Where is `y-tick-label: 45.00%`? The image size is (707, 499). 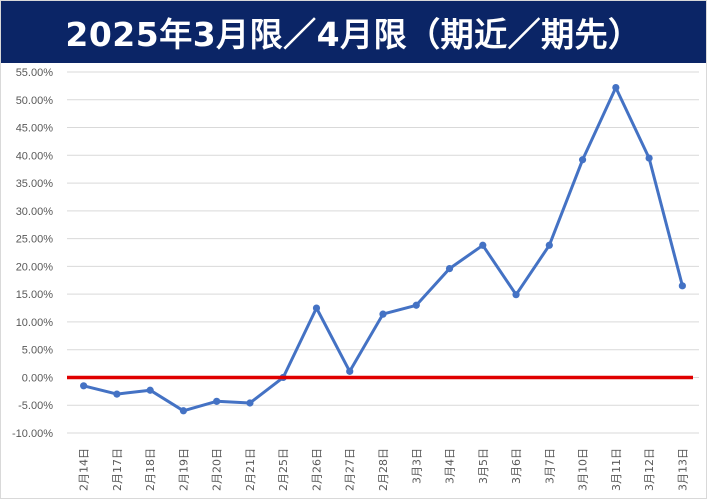 y-tick-label: 45.00% is located at coordinates (35, 129).